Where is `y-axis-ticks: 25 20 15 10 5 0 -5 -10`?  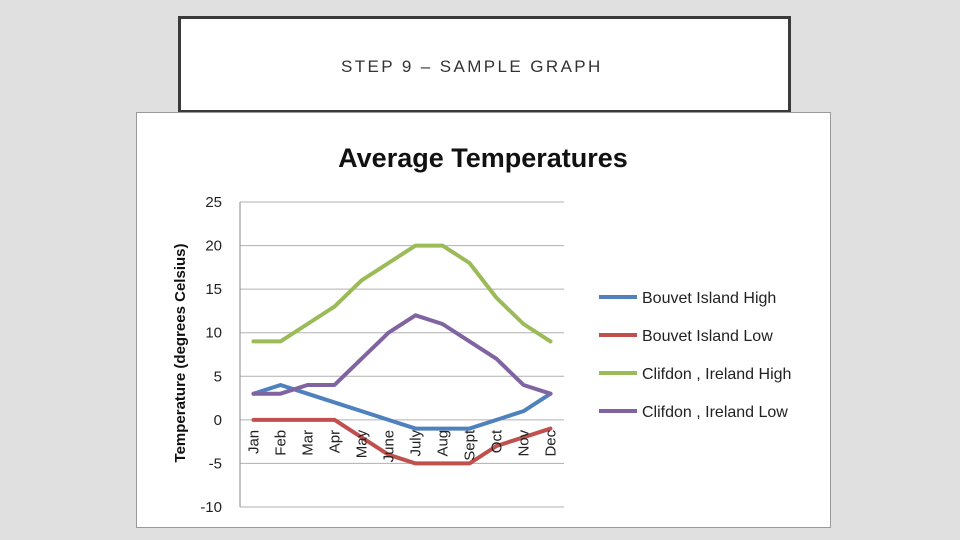 y-axis-ticks: 25 20 15 10 5 0 -5 -10 is located at coordinates (211, 355).